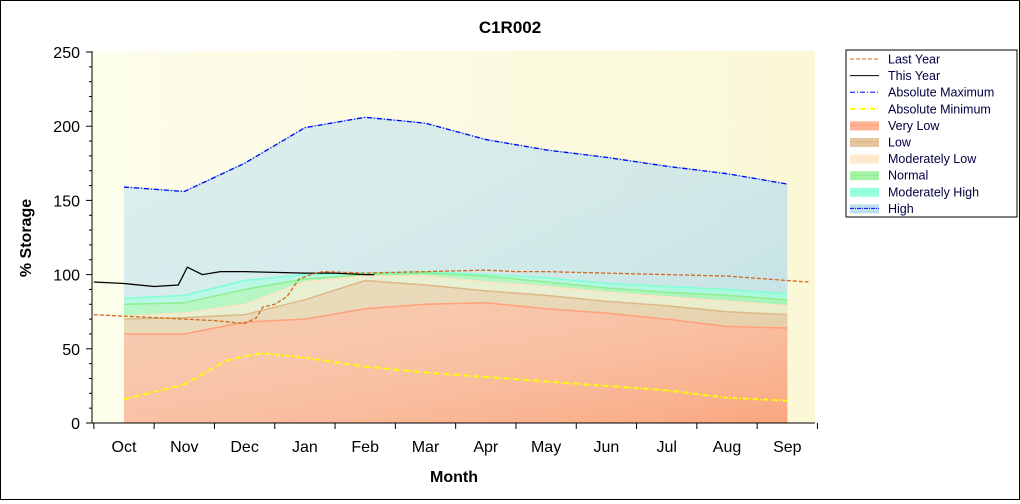 This screenshot has height=504, width=1020. Describe the element at coordinates (75, 424) in the screenshot. I see `y-tick-label: 0` at that location.